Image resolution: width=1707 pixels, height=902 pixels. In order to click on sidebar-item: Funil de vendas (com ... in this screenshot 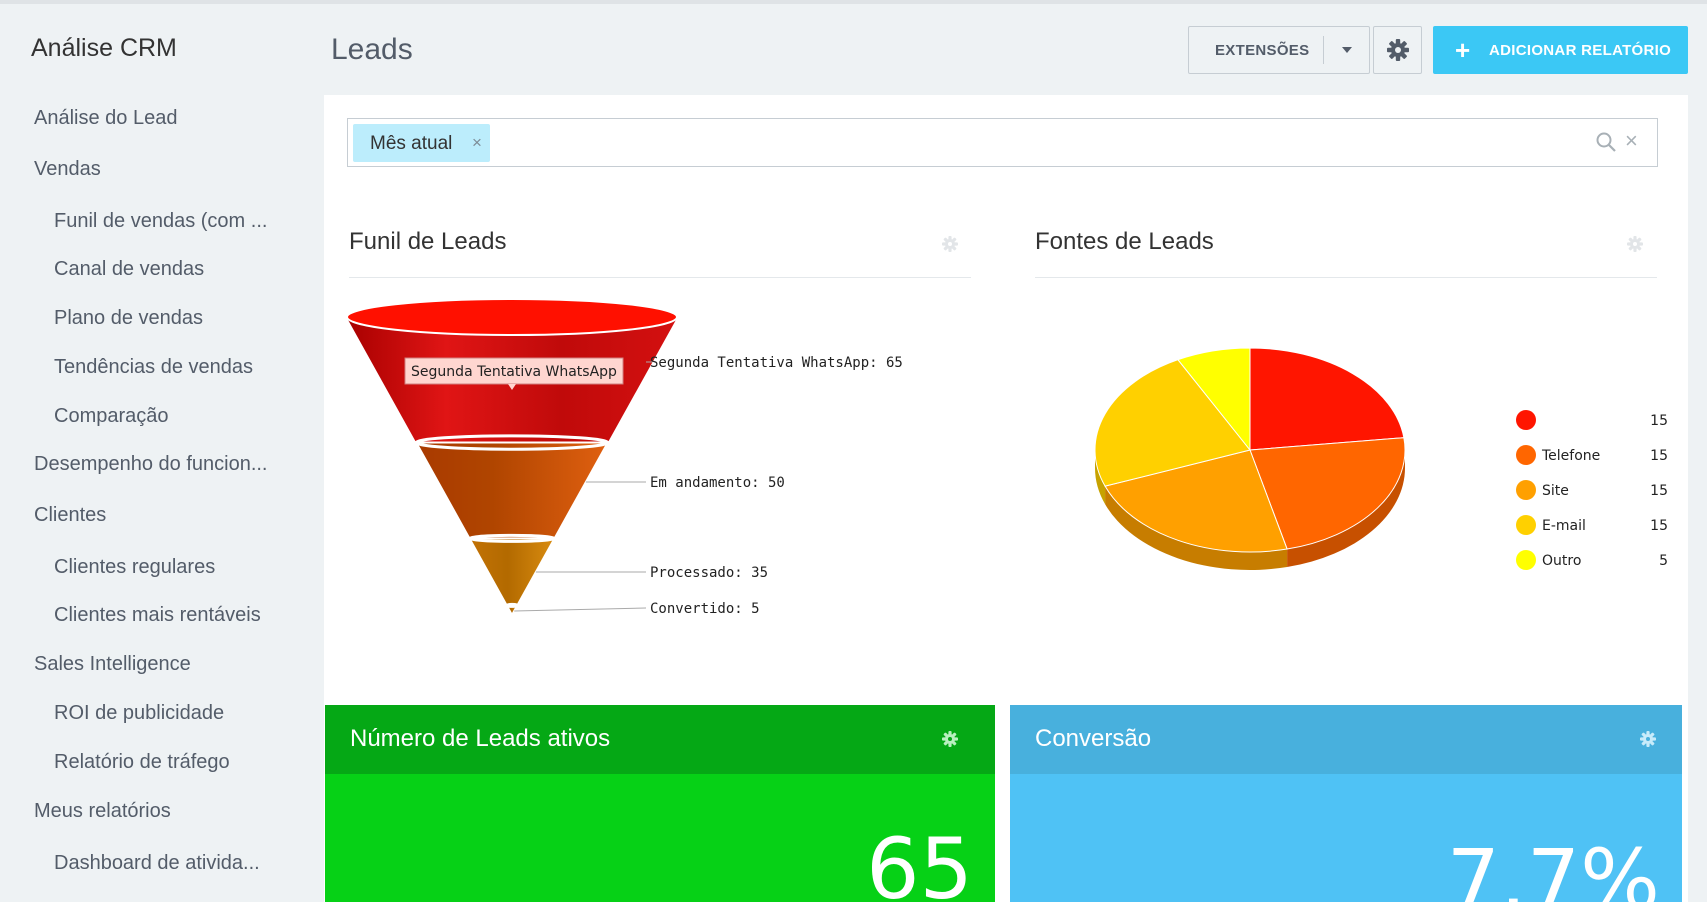, I will do `click(161, 221)`.